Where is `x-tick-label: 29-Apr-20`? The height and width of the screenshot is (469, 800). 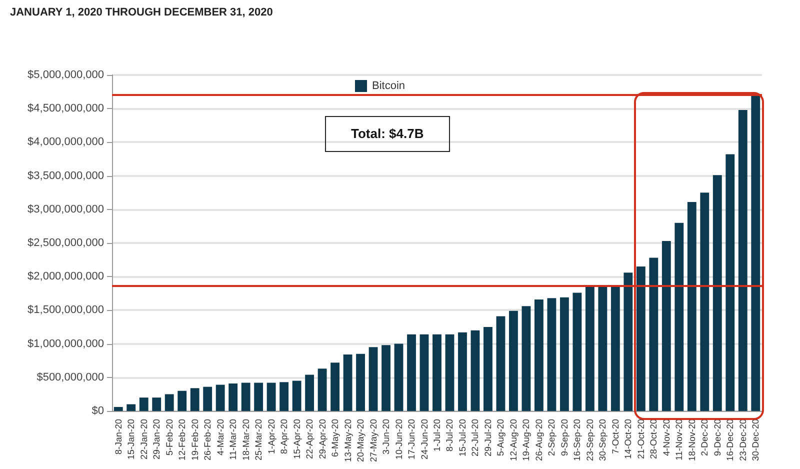 x-tick-label: 29-Apr-20 is located at coordinates (322, 439).